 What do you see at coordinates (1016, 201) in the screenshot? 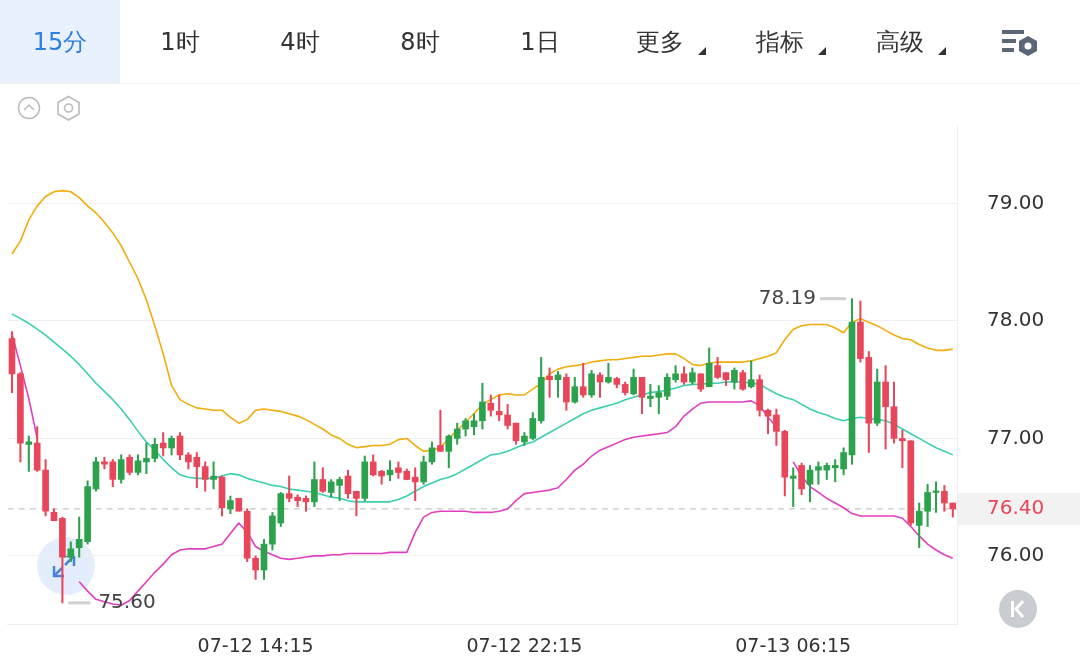
I see `y-tick-label: 79.00` at bounding box center [1016, 201].